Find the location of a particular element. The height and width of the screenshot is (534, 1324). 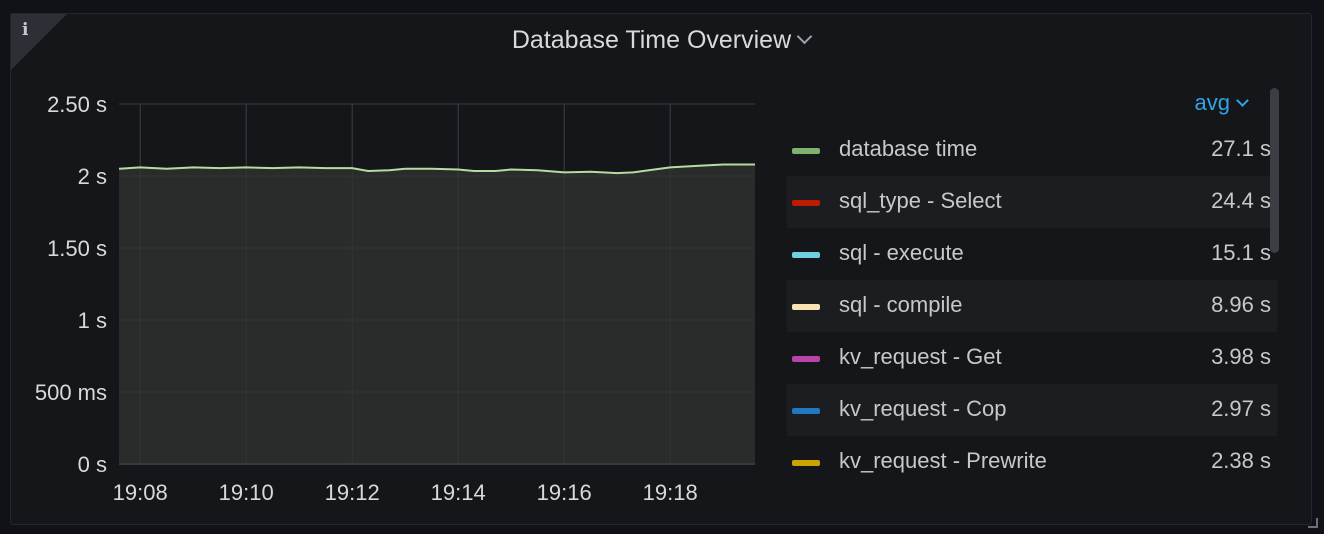

x-tick-label: 19:12 is located at coordinates (352, 492).